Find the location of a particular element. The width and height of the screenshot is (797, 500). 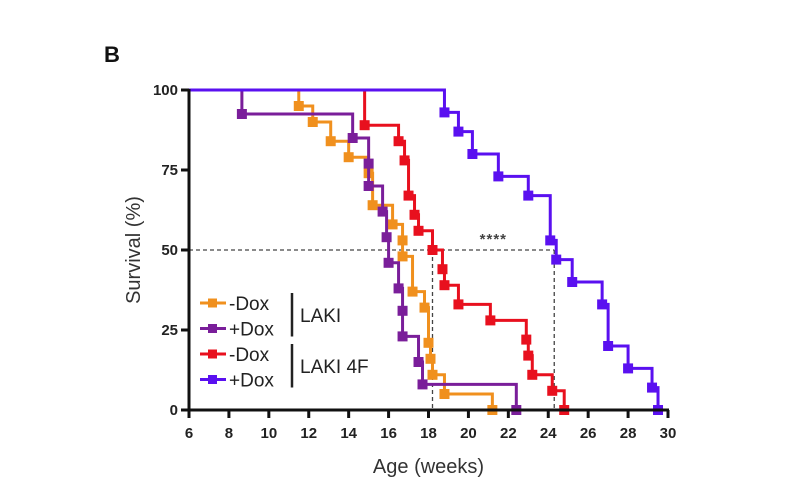

x-tick-label: 8 is located at coordinates (229, 433).